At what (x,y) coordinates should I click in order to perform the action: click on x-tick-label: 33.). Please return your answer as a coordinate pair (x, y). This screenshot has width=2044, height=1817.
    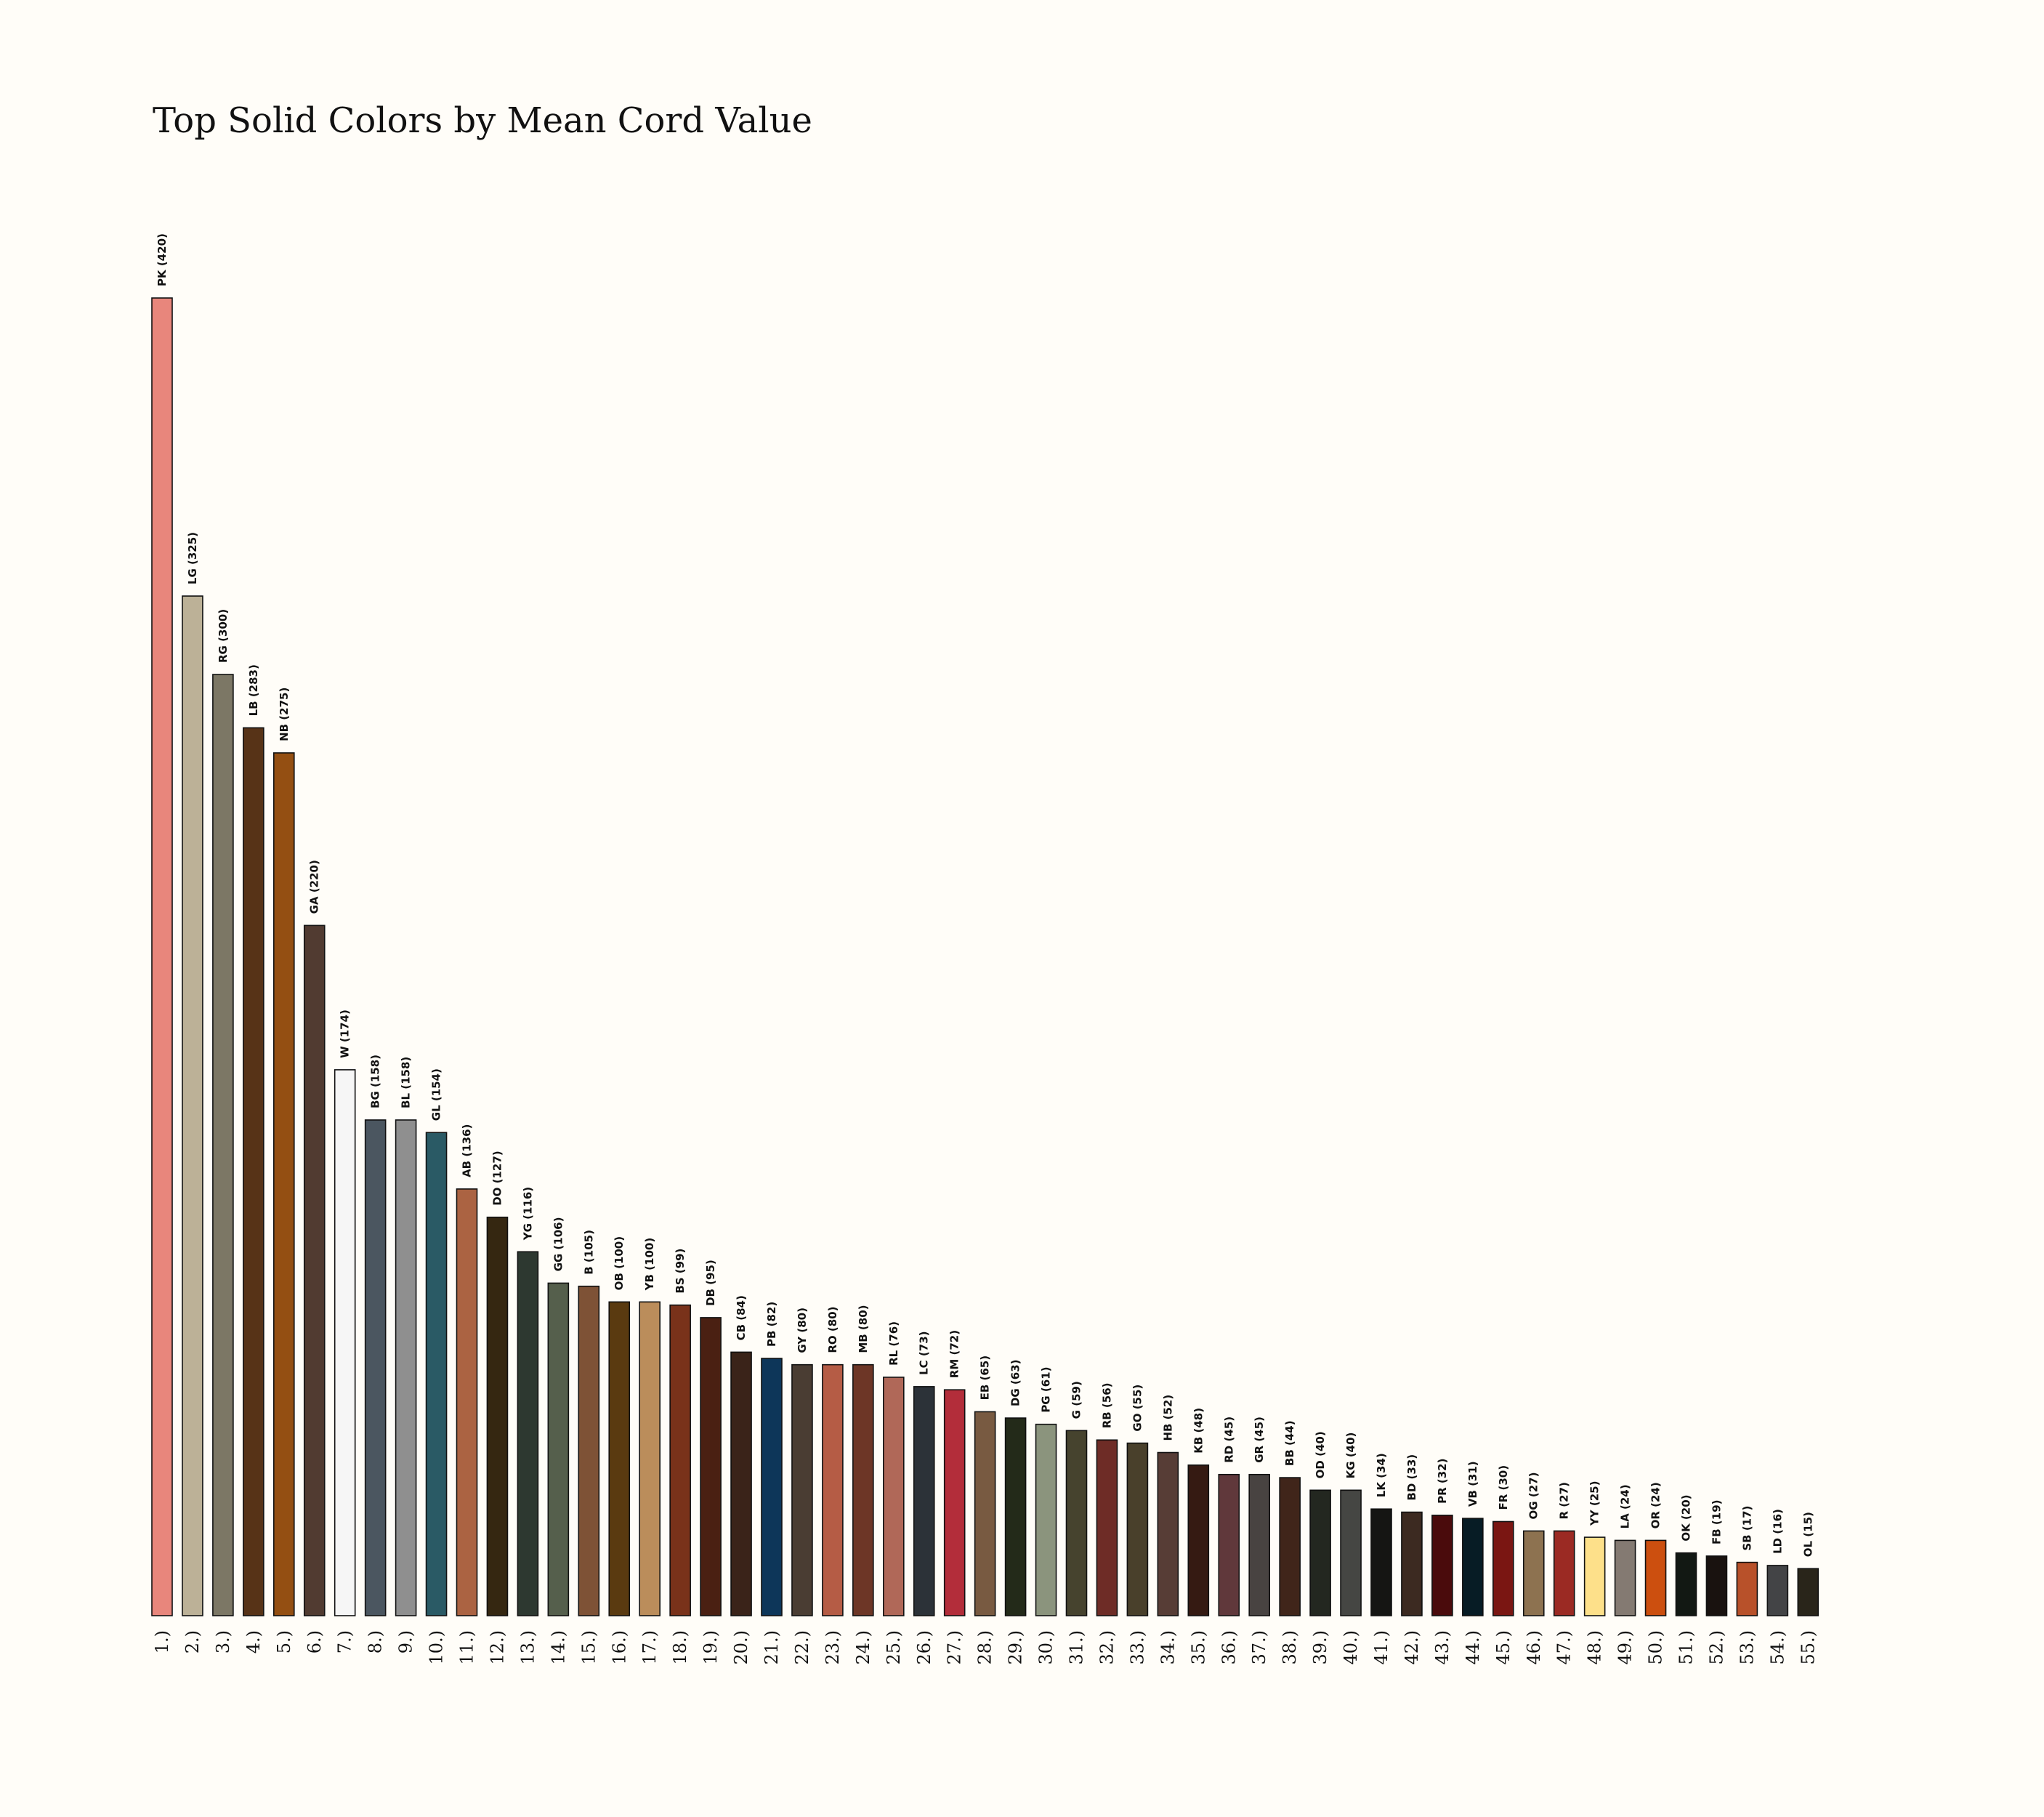
    Looking at the image, I should click on (1137, 1647).